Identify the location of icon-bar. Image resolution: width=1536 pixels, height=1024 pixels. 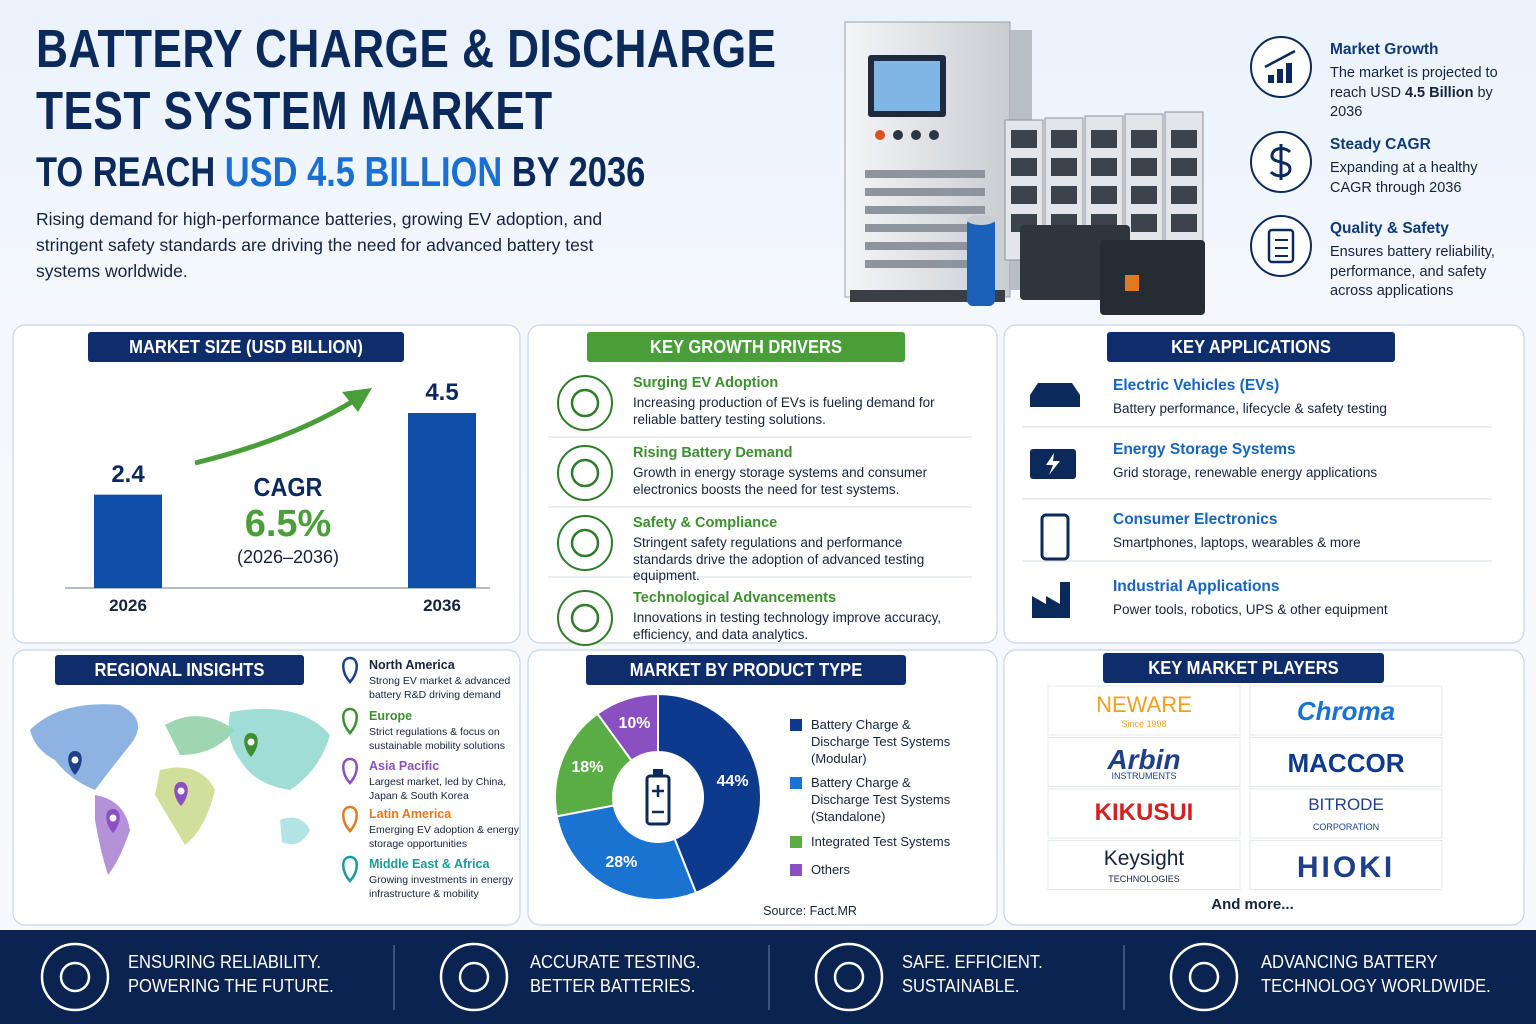
(1289, 73).